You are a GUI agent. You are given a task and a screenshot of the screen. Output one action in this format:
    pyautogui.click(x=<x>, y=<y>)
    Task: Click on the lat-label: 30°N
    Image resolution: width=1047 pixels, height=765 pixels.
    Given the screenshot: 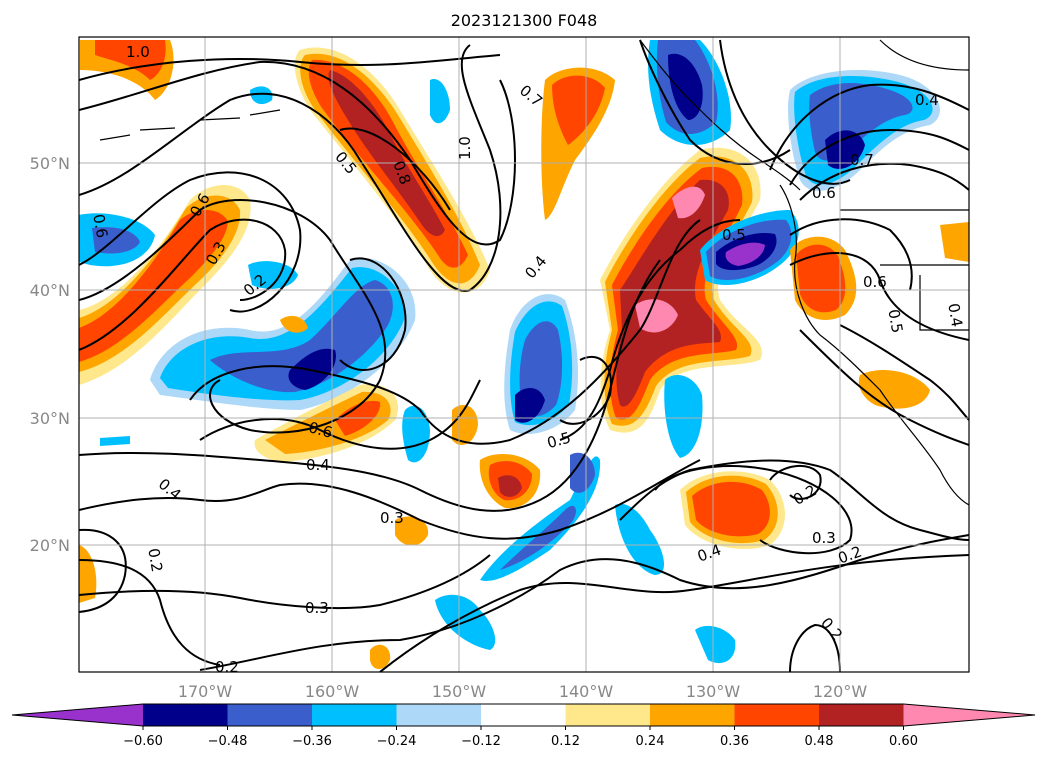 What is the action you would take?
    pyautogui.click(x=50, y=418)
    